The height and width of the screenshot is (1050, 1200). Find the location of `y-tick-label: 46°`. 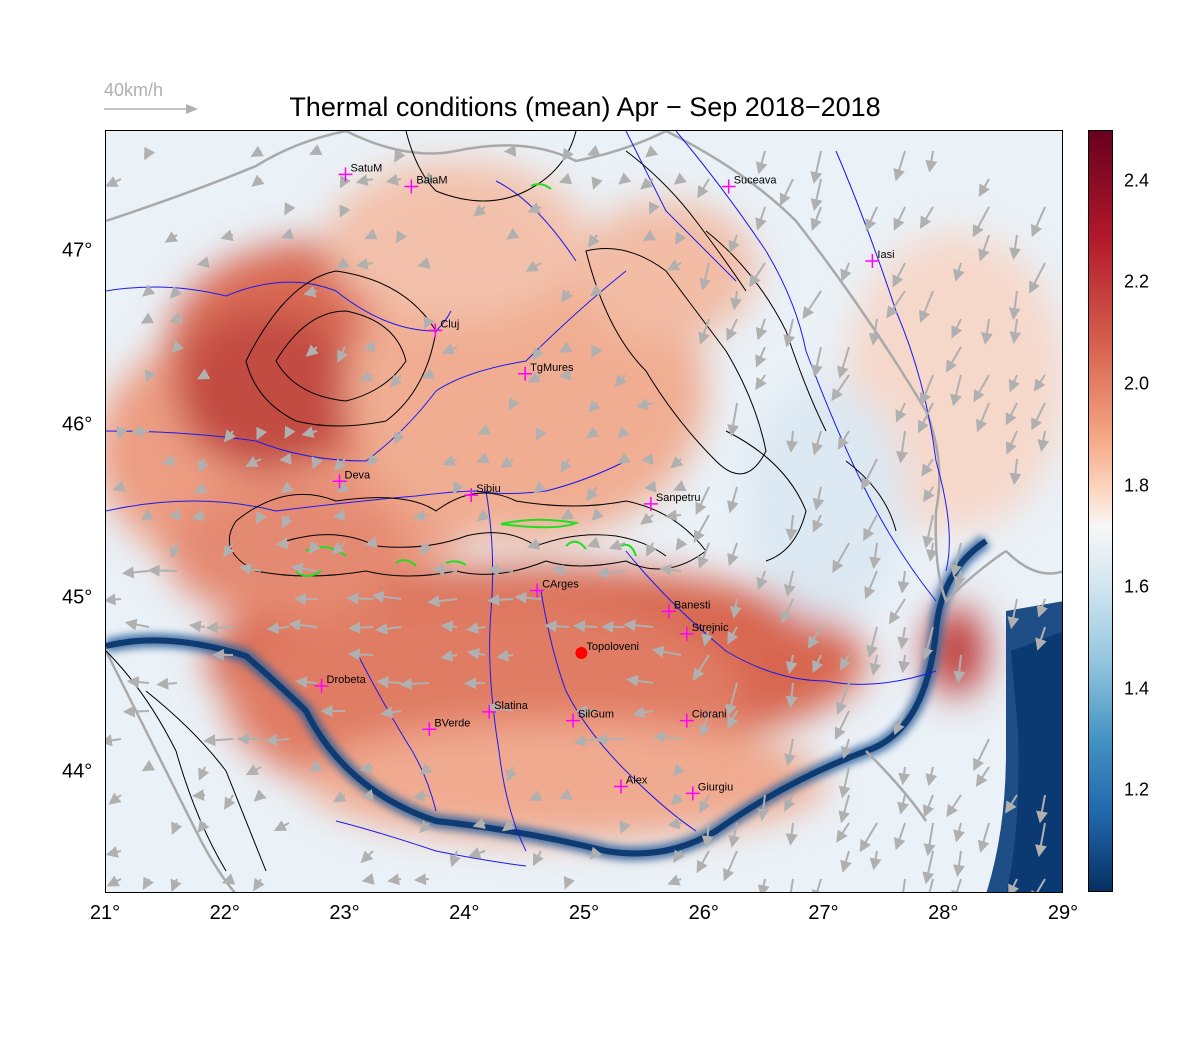

y-tick-label: 46° is located at coordinates (77, 424).